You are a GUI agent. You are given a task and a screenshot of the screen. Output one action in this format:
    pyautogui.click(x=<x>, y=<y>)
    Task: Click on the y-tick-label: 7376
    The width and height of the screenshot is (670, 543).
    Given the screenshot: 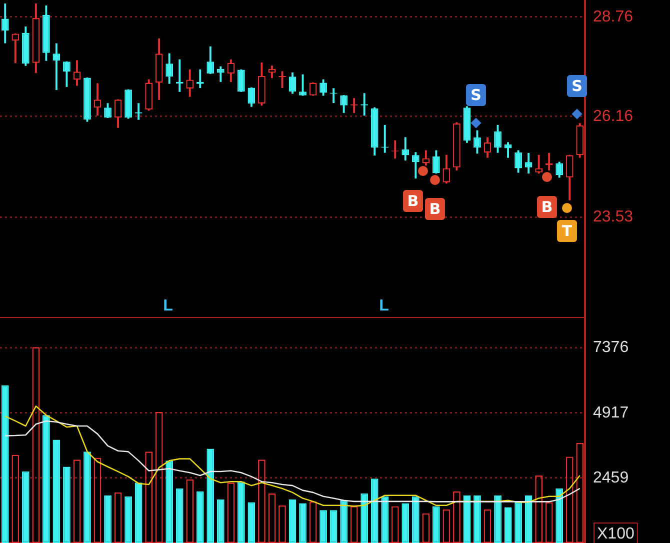 What is the action you would take?
    pyautogui.click(x=611, y=347)
    